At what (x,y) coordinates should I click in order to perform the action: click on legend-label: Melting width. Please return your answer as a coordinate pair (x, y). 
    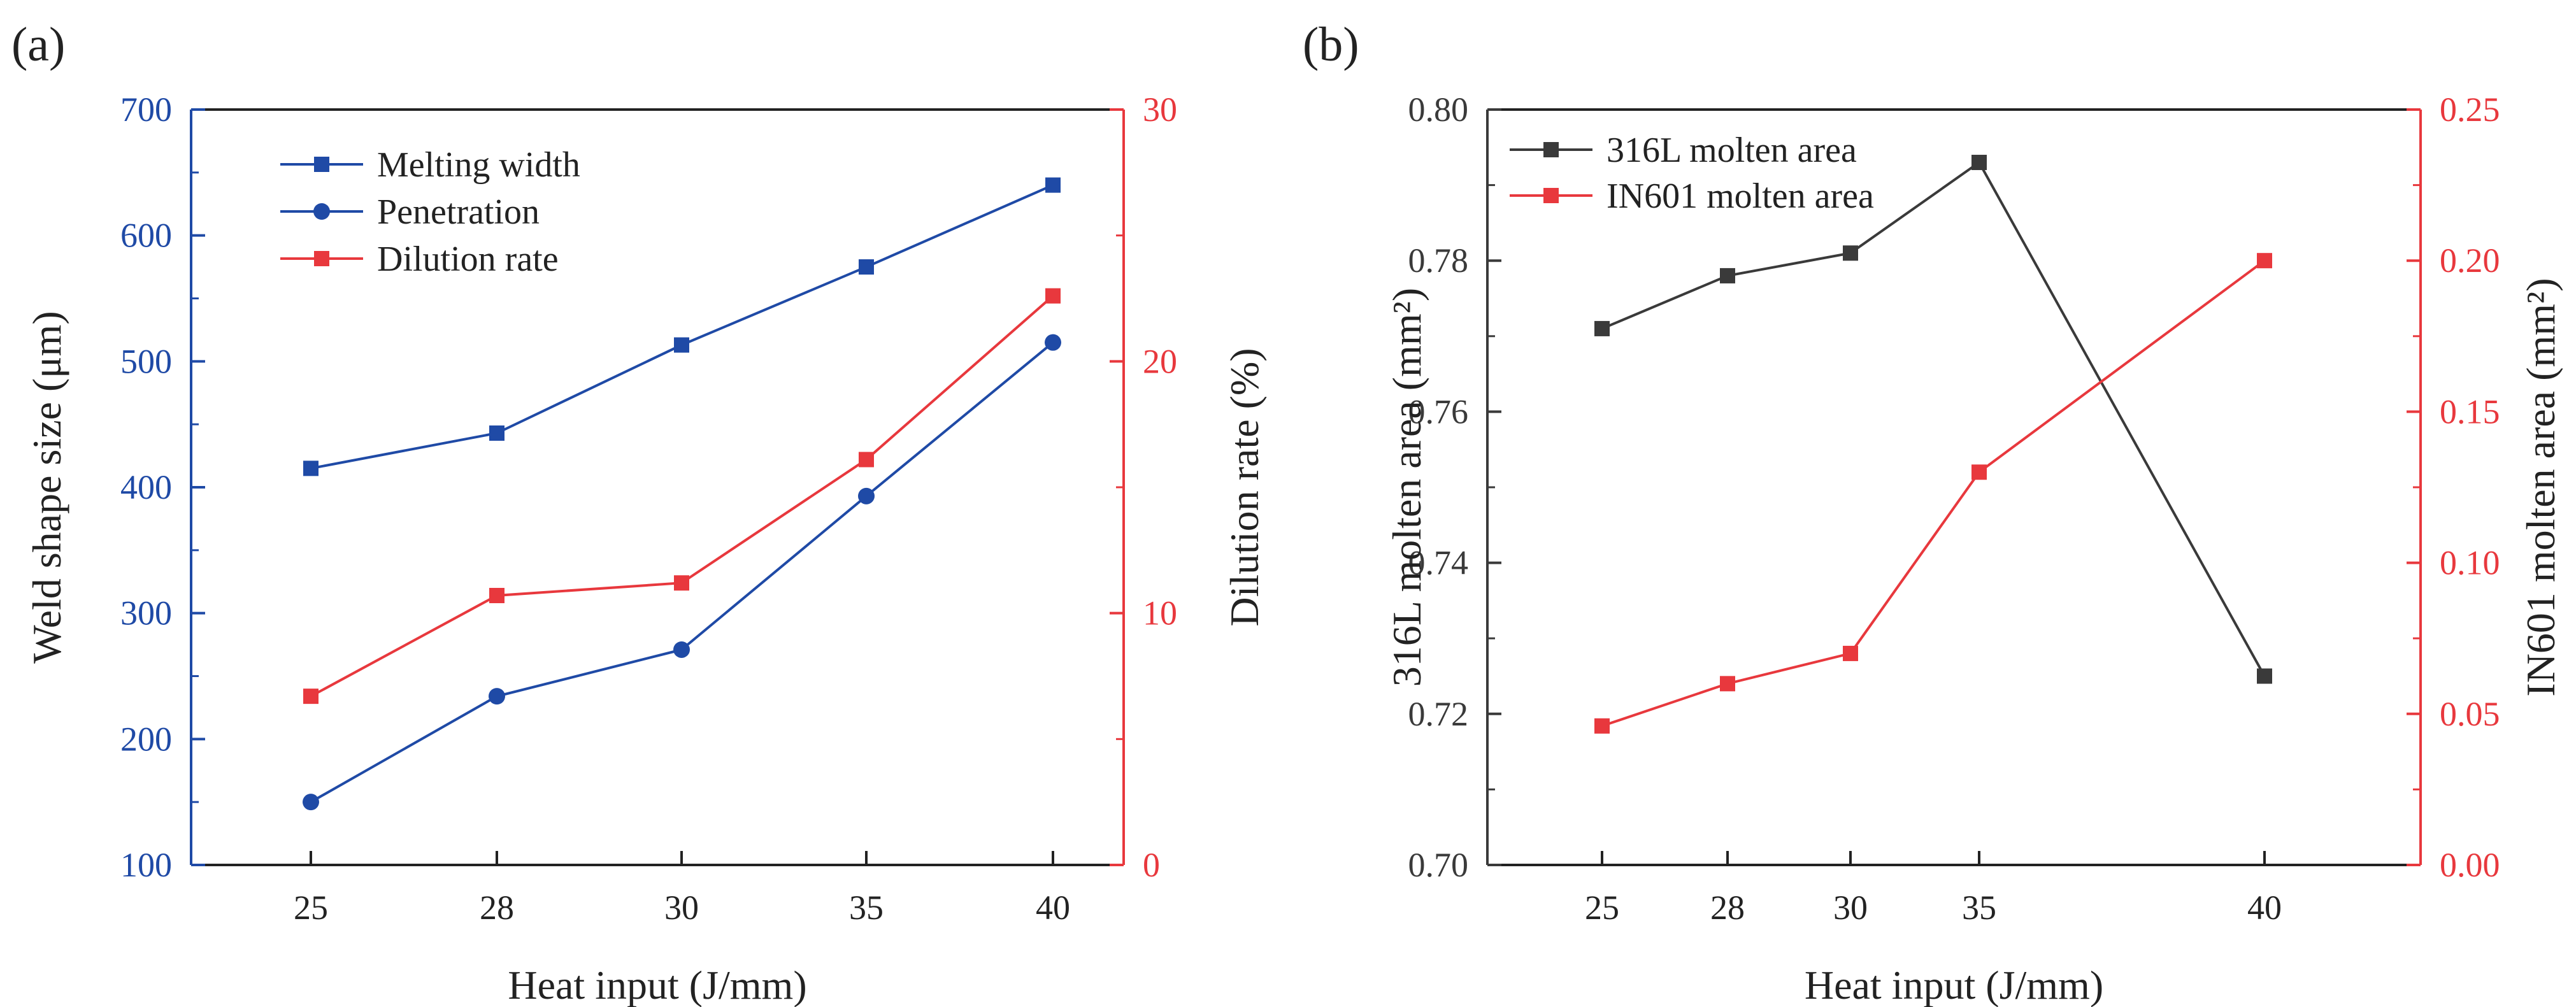
    Looking at the image, I should click on (479, 165).